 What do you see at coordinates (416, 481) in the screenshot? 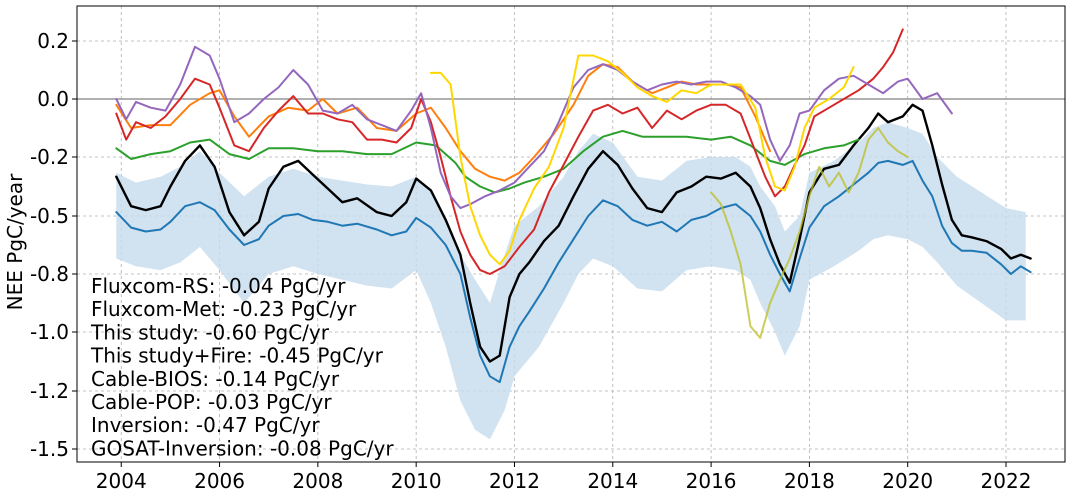
I see `x-tick-label: 2010` at bounding box center [416, 481].